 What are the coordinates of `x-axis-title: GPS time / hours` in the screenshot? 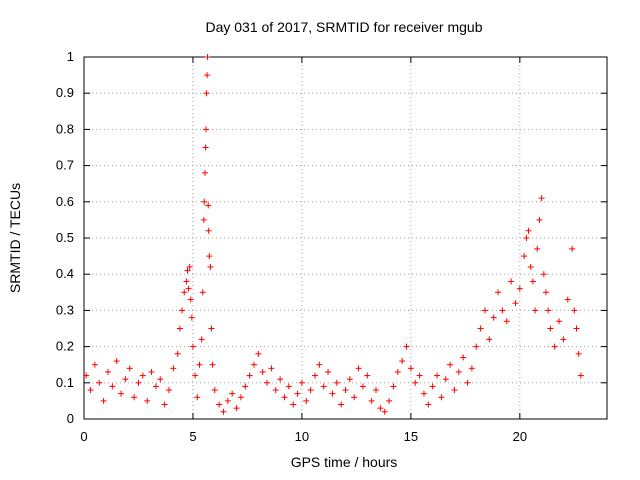 It's located at (344, 462).